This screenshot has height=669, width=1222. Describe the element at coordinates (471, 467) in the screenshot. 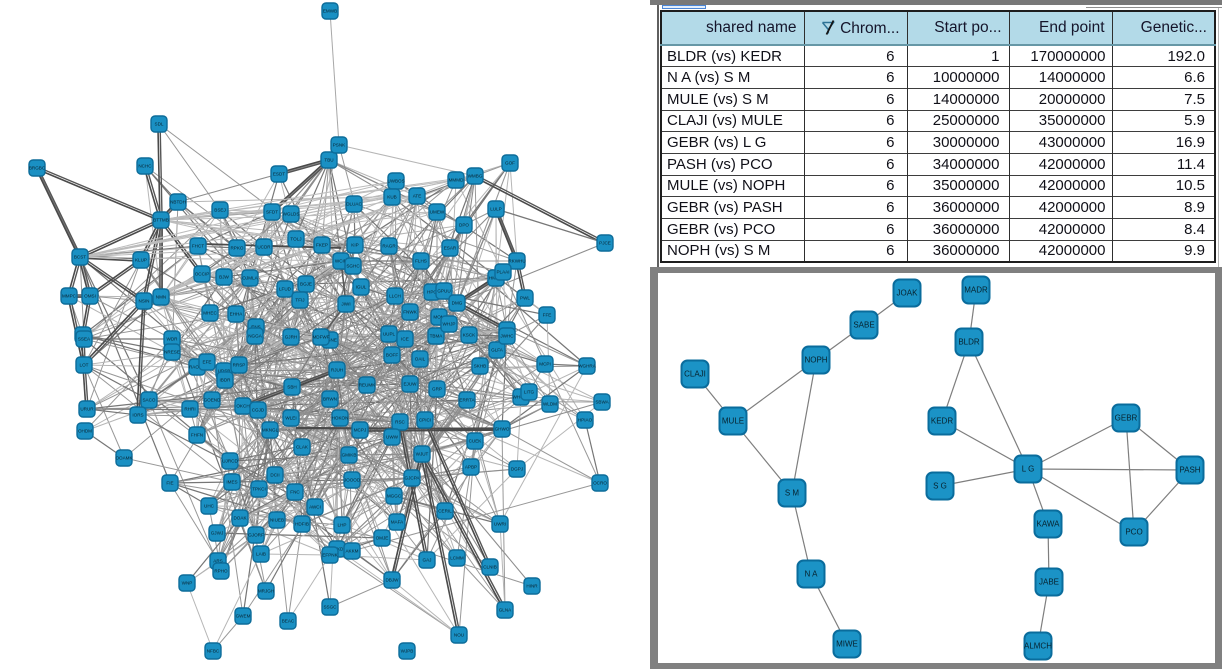

I see `svg-text: APBP` at that location.